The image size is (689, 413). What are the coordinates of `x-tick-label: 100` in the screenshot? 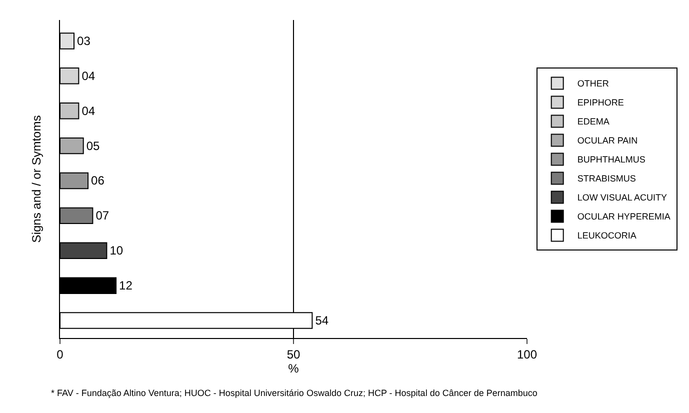 It's located at (527, 354).